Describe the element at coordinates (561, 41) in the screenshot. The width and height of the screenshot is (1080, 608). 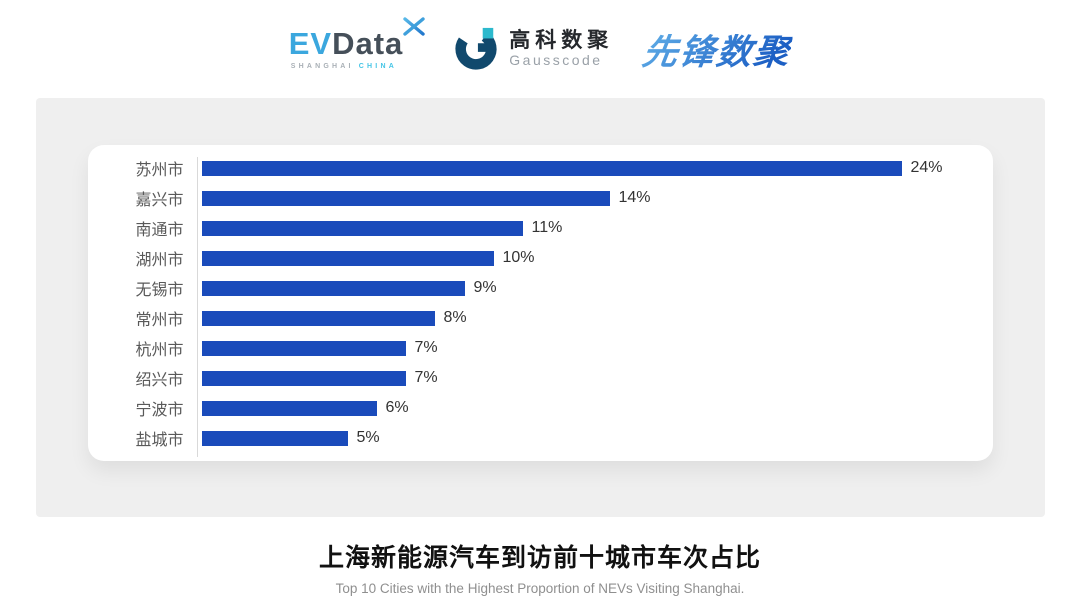
I see `gausscode-cn-text: 高科数聚` at that location.